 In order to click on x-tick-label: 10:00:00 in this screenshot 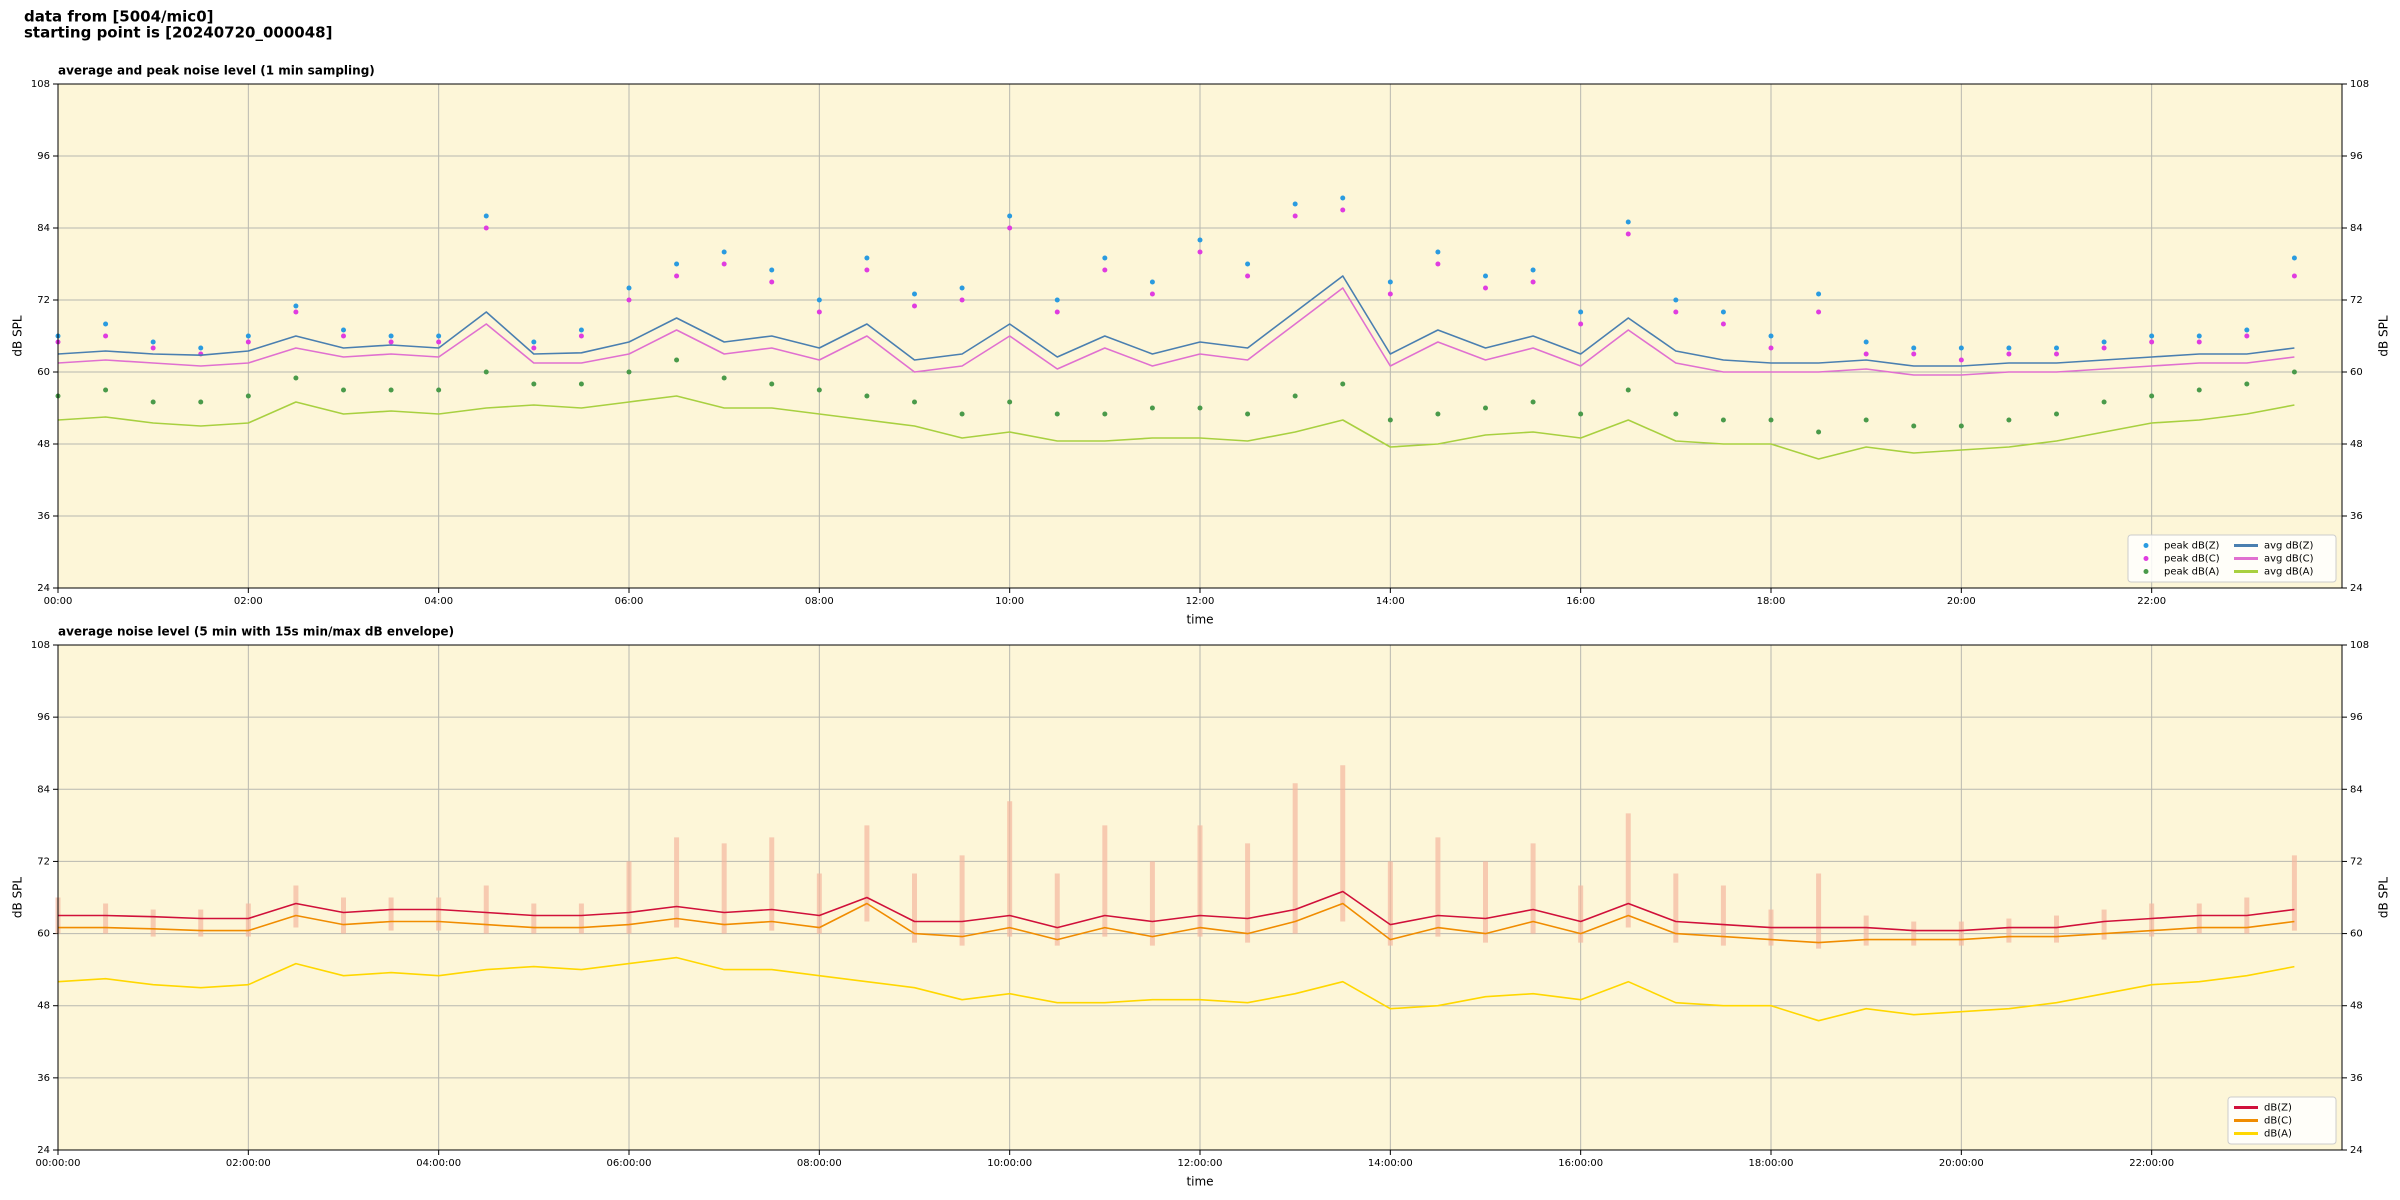, I will do `click(1009, 1163)`.